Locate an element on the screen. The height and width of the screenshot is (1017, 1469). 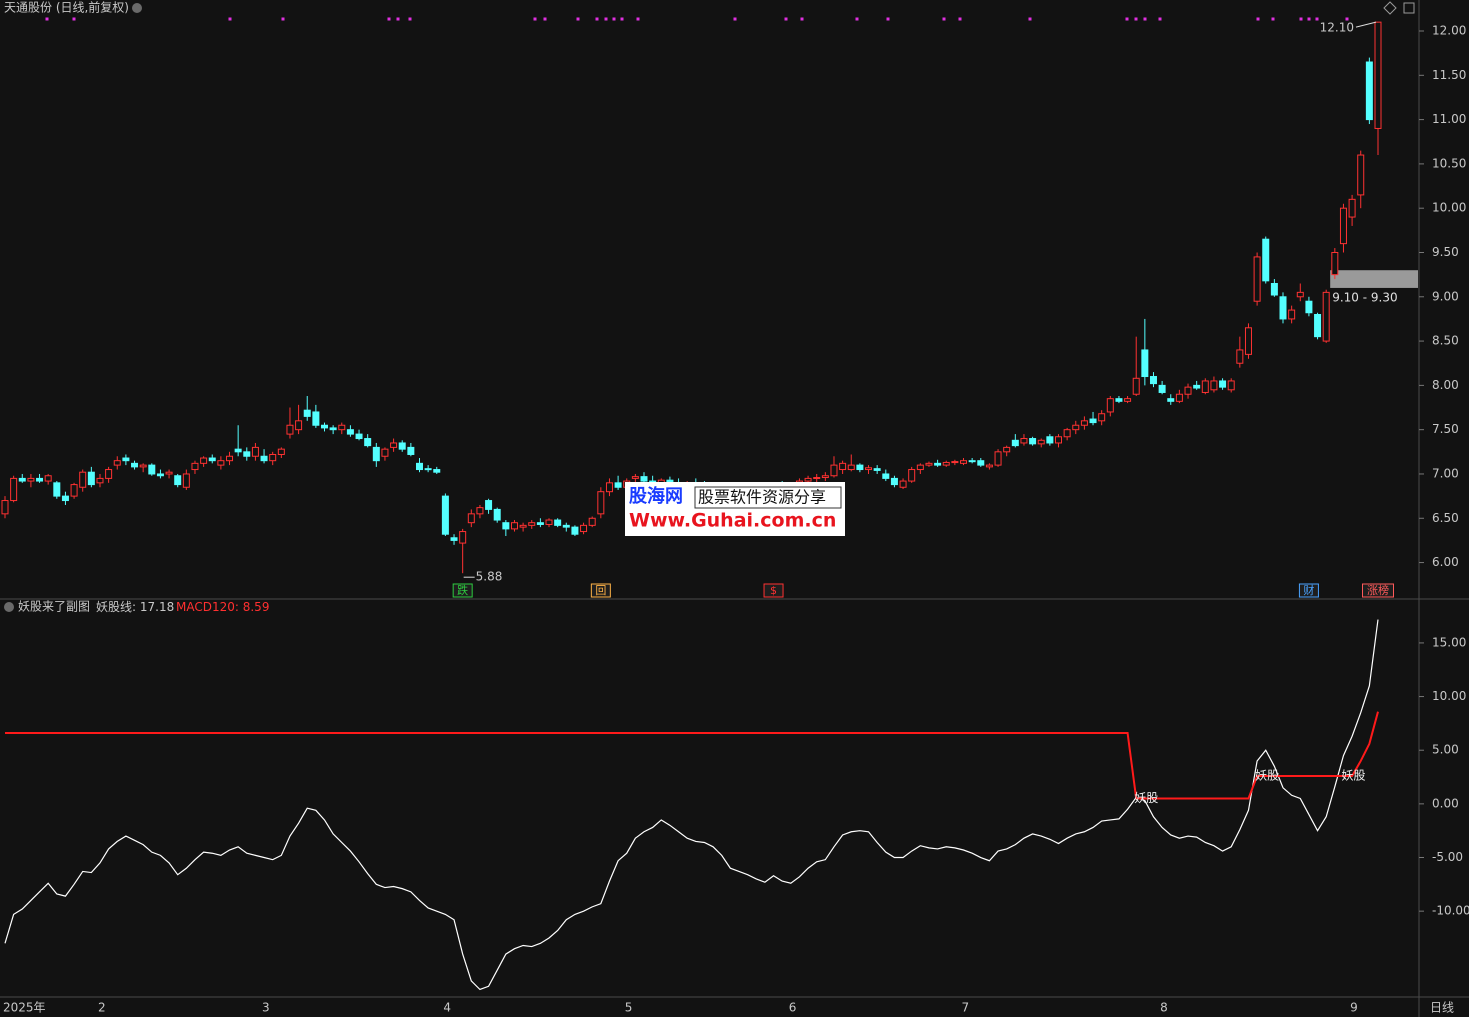
annotation: 妖股 is located at coordinates (1267, 775).